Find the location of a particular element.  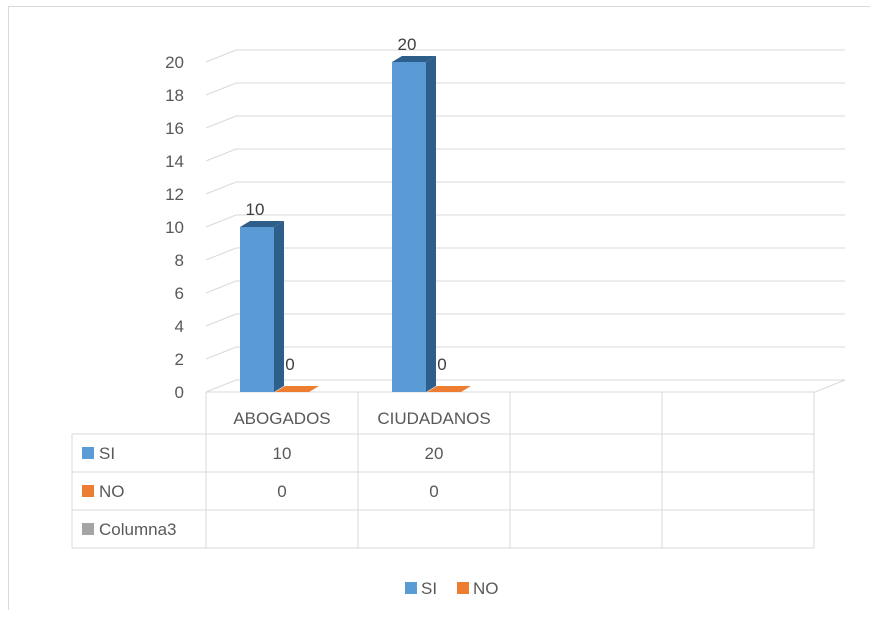

y-tick-label: 16 is located at coordinates (174, 128).